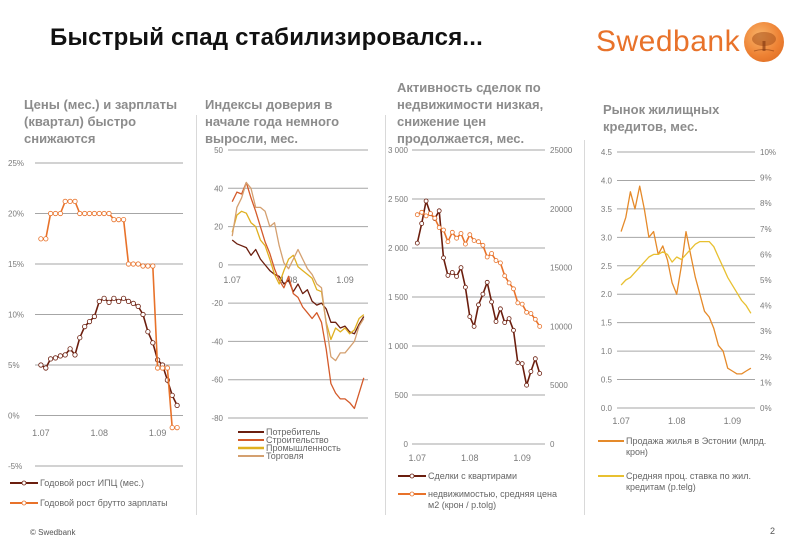 This screenshot has width=800, height=554. I want to click on logo-text: Swedbank, so click(668, 41).